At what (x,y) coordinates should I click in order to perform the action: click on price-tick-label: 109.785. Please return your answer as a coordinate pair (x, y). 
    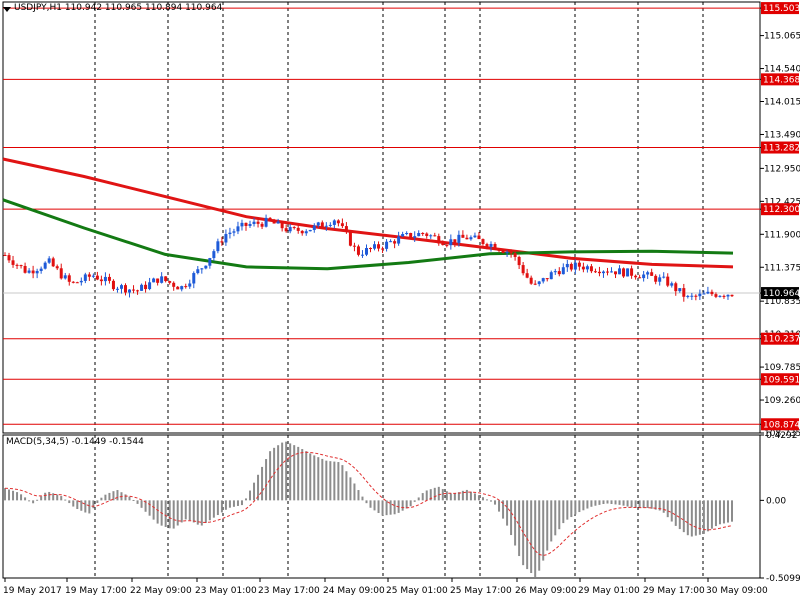
    Looking at the image, I should click on (782, 368).